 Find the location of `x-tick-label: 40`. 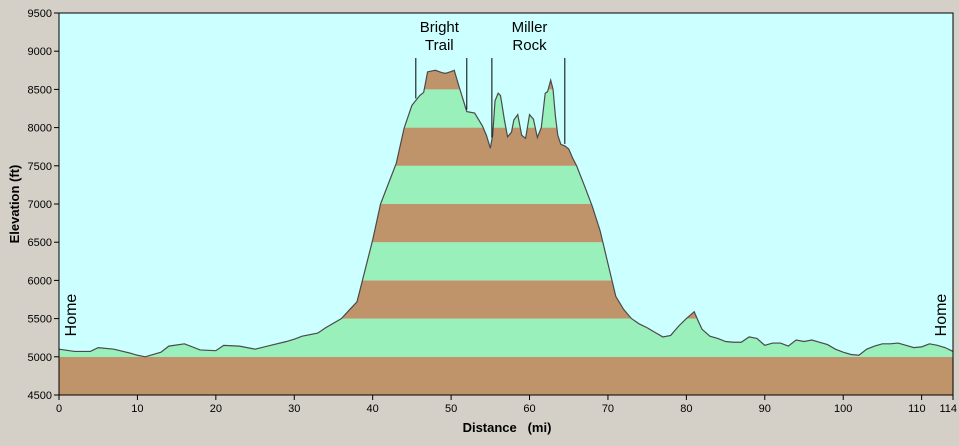

x-tick-label: 40 is located at coordinates (373, 409).